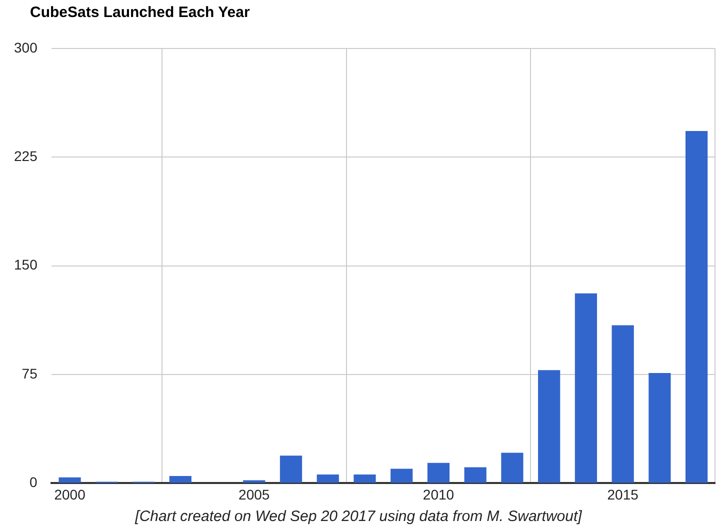  I want to click on x-tick-label: 2000, so click(70, 494).